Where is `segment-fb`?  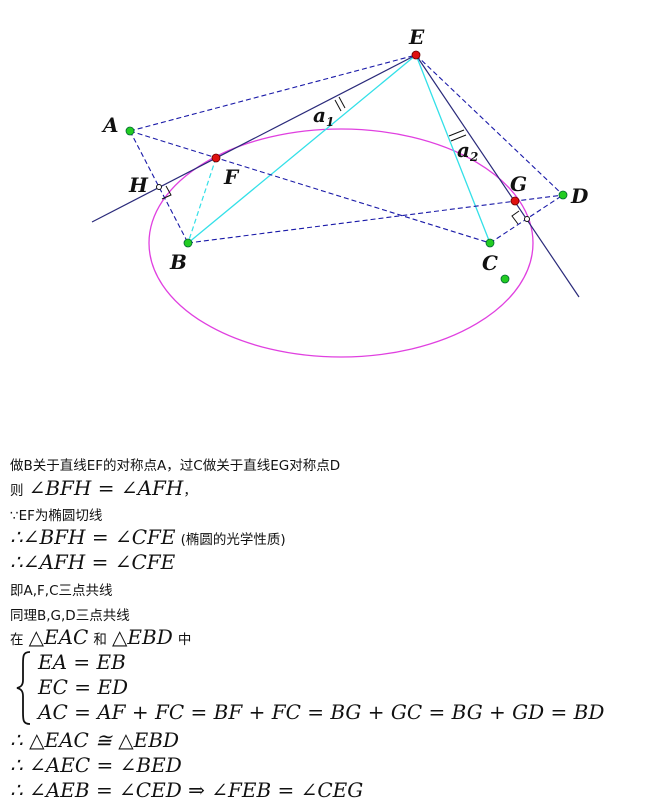 segment-fb is located at coordinates (202, 200).